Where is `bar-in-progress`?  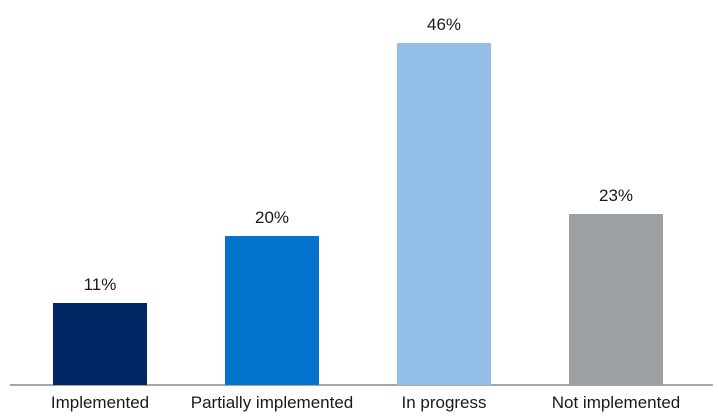 bar-in-progress is located at coordinates (444, 214).